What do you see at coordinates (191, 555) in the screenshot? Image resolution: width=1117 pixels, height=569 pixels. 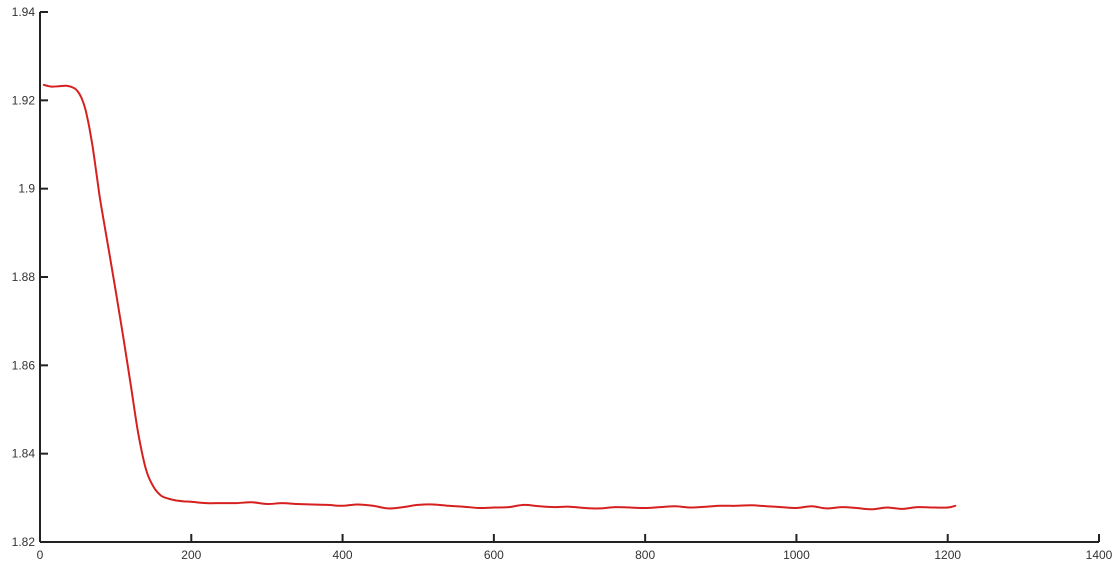 I see `x-tick-label: 200` at bounding box center [191, 555].